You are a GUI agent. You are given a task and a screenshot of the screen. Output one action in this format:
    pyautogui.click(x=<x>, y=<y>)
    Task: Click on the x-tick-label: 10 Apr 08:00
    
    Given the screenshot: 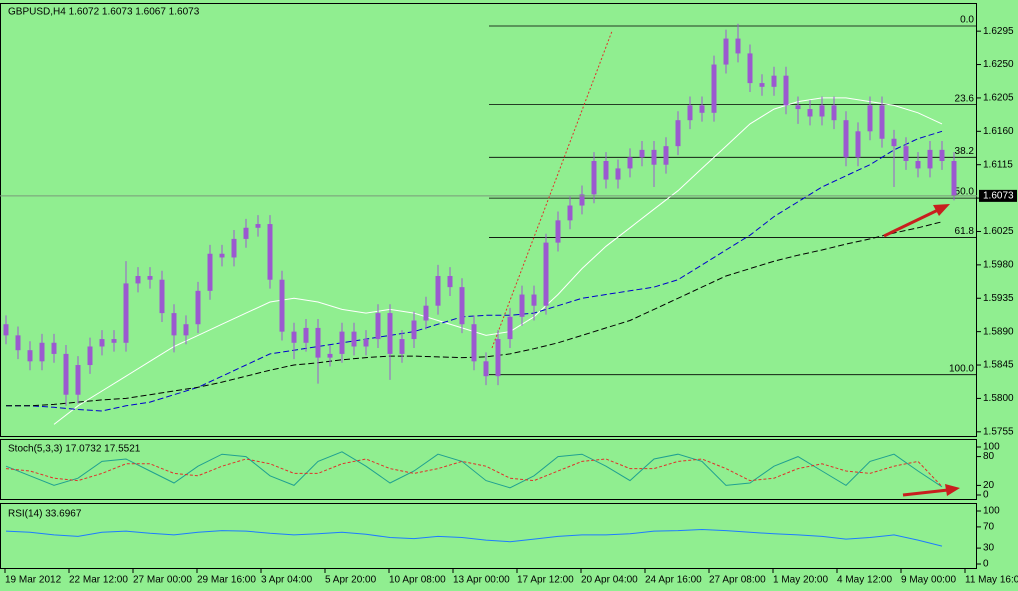 What is the action you would take?
    pyautogui.click(x=417, y=580)
    